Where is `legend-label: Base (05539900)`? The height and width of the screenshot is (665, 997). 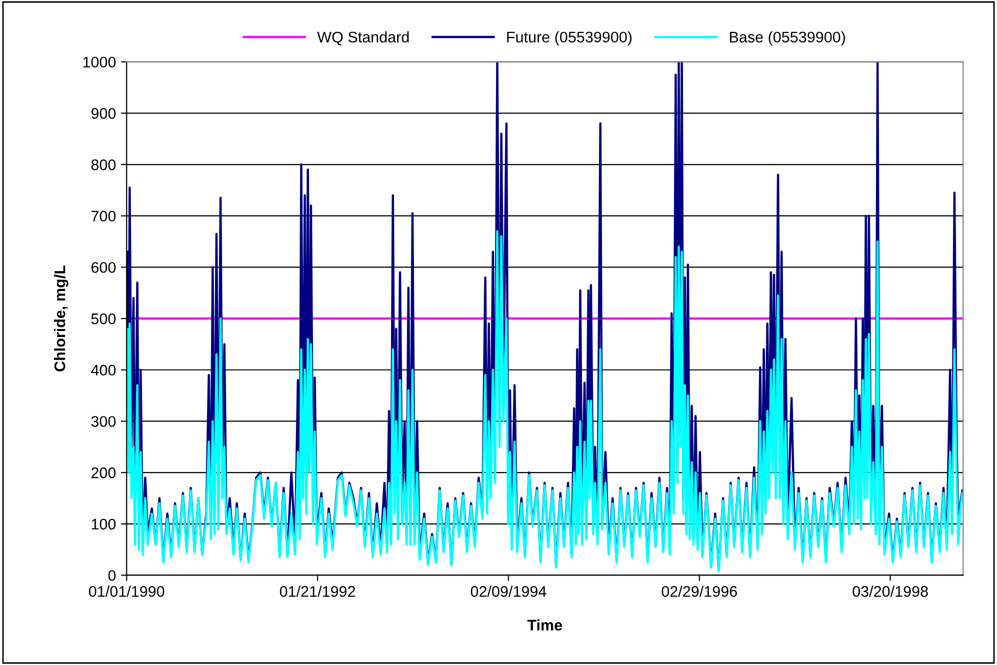
legend-label: Base (05539900) is located at coordinates (787, 38).